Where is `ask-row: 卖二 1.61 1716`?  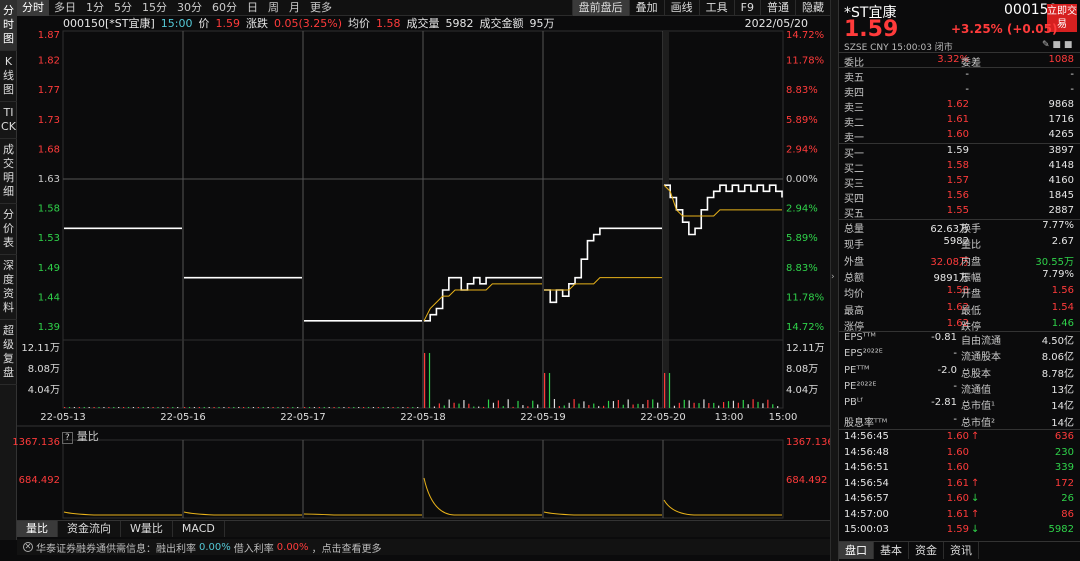
ask-row: 卖二 1.61 1716 is located at coordinates (959, 120).